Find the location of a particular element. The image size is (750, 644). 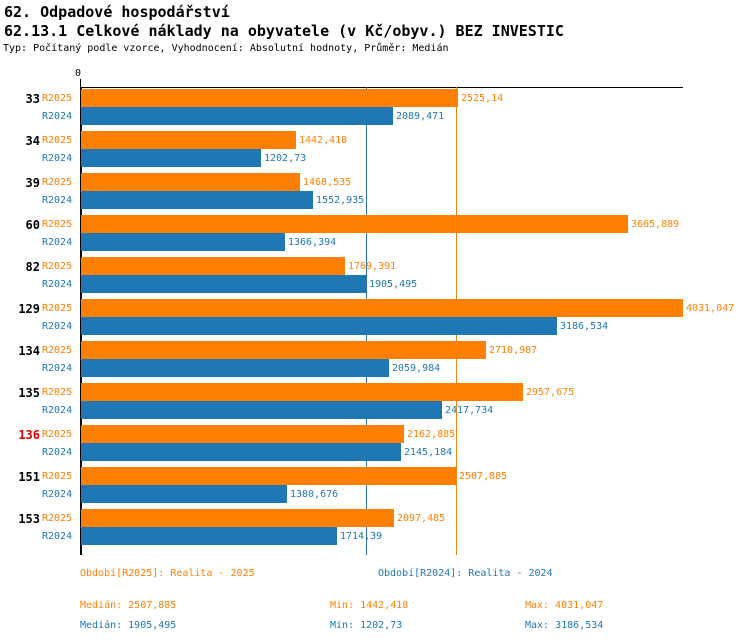

stat-median-r2024: Medián: 1905,495 is located at coordinates (128, 625).